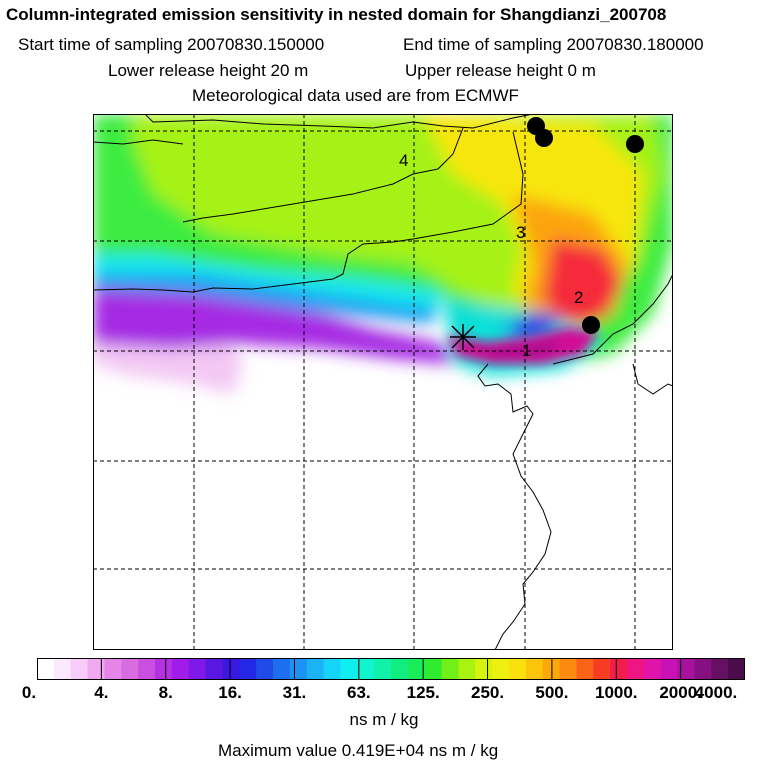 This screenshot has height=768, width=768. What do you see at coordinates (520, 232) in the screenshot?
I see `day-label-3: 3` at bounding box center [520, 232].